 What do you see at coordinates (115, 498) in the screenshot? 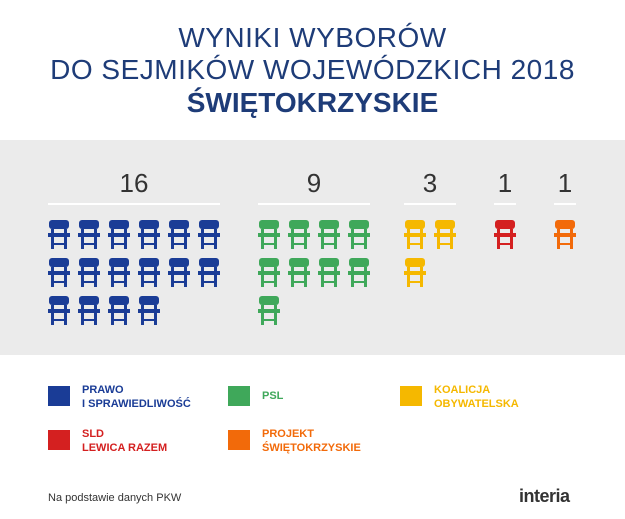
I see `source-note: Na podstawie danych PKW` at bounding box center [115, 498].